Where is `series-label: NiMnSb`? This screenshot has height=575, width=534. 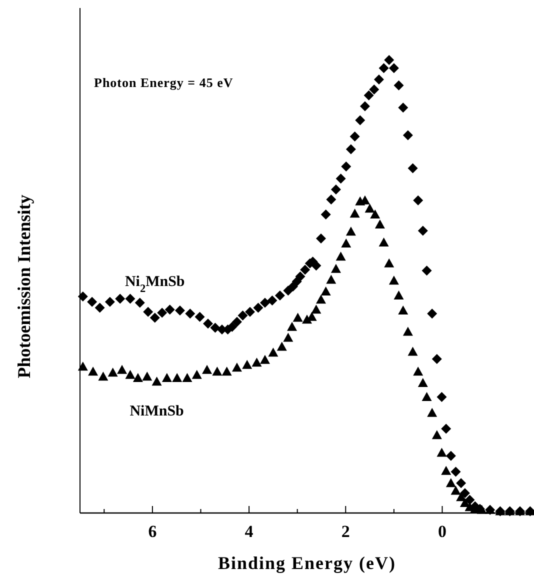 series-label: NiMnSb is located at coordinates (157, 412).